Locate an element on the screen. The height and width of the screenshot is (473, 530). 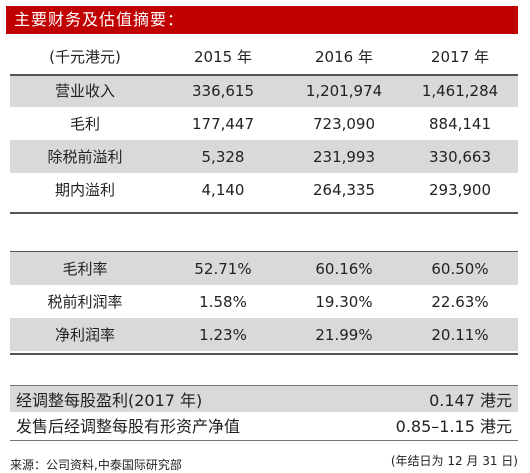
row-label: 期内溢利 is located at coordinates (84, 190).